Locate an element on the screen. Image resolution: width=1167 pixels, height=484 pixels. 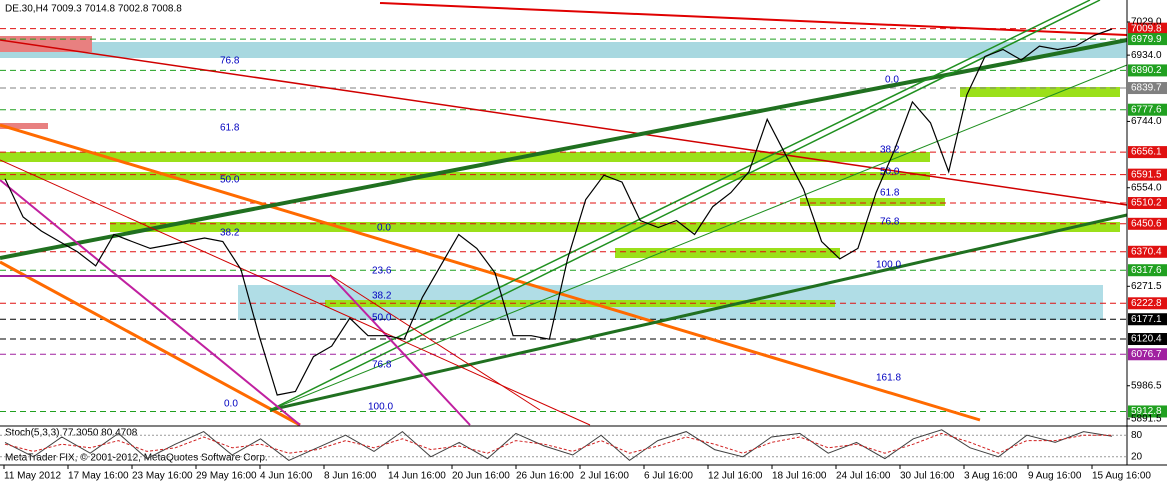
x-tick-label: 26 Jun 16:00 is located at coordinates (545, 476).